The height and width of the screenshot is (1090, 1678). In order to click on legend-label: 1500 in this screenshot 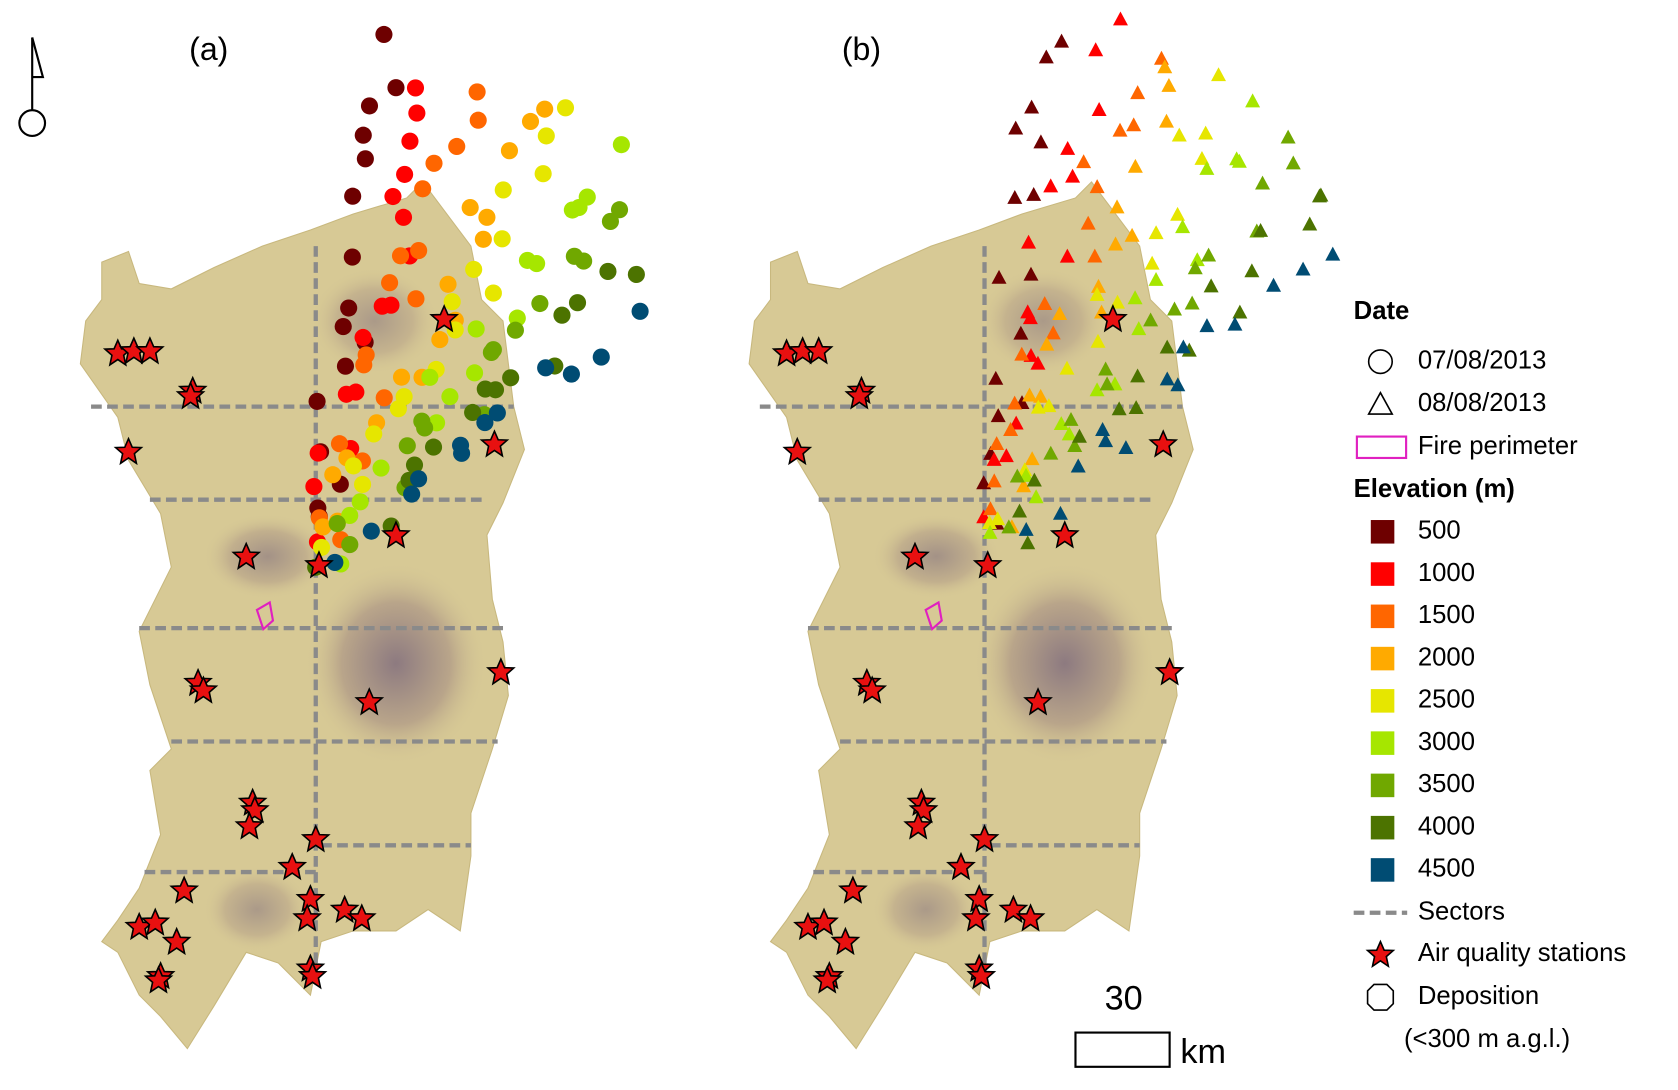, I will do `click(1446, 615)`.